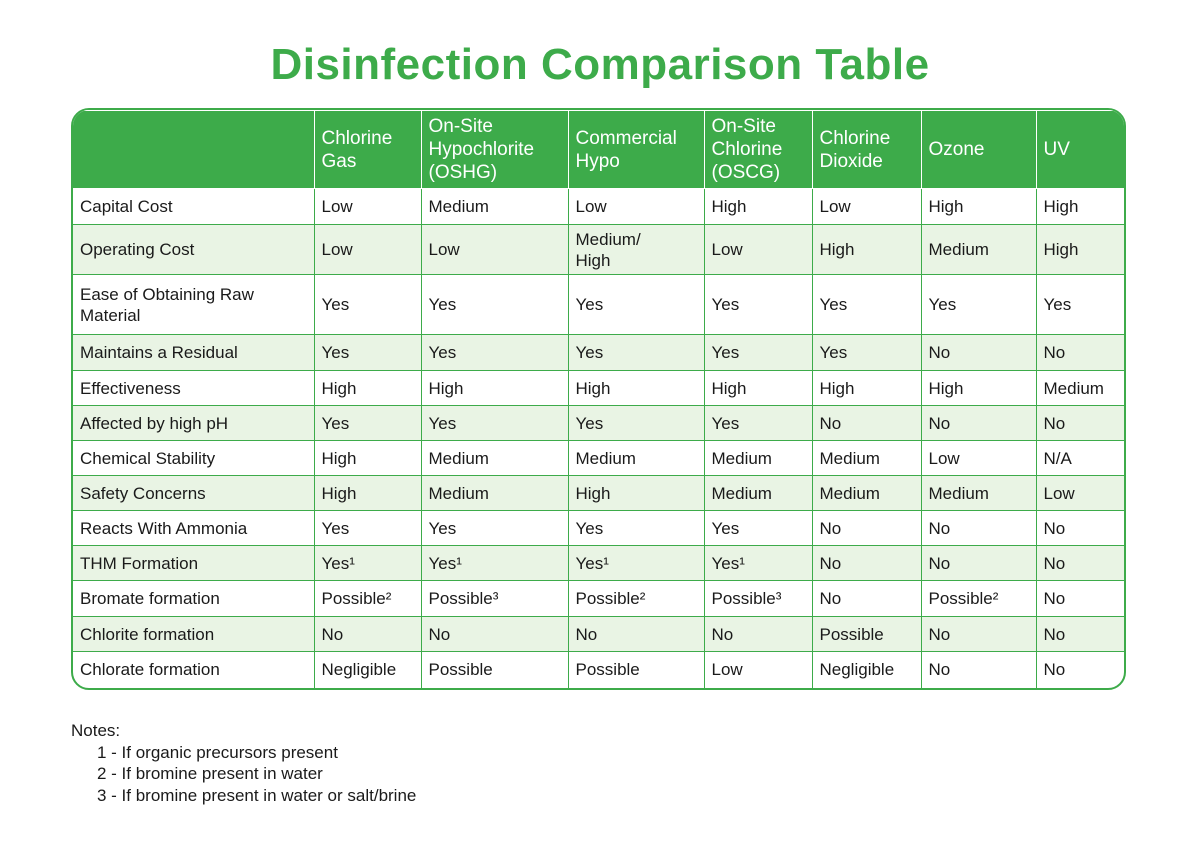 The height and width of the screenshot is (847, 1200). Describe the element at coordinates (600, 64) in the screenshot. I see `title: Disinfection Comparison Table` at that location.